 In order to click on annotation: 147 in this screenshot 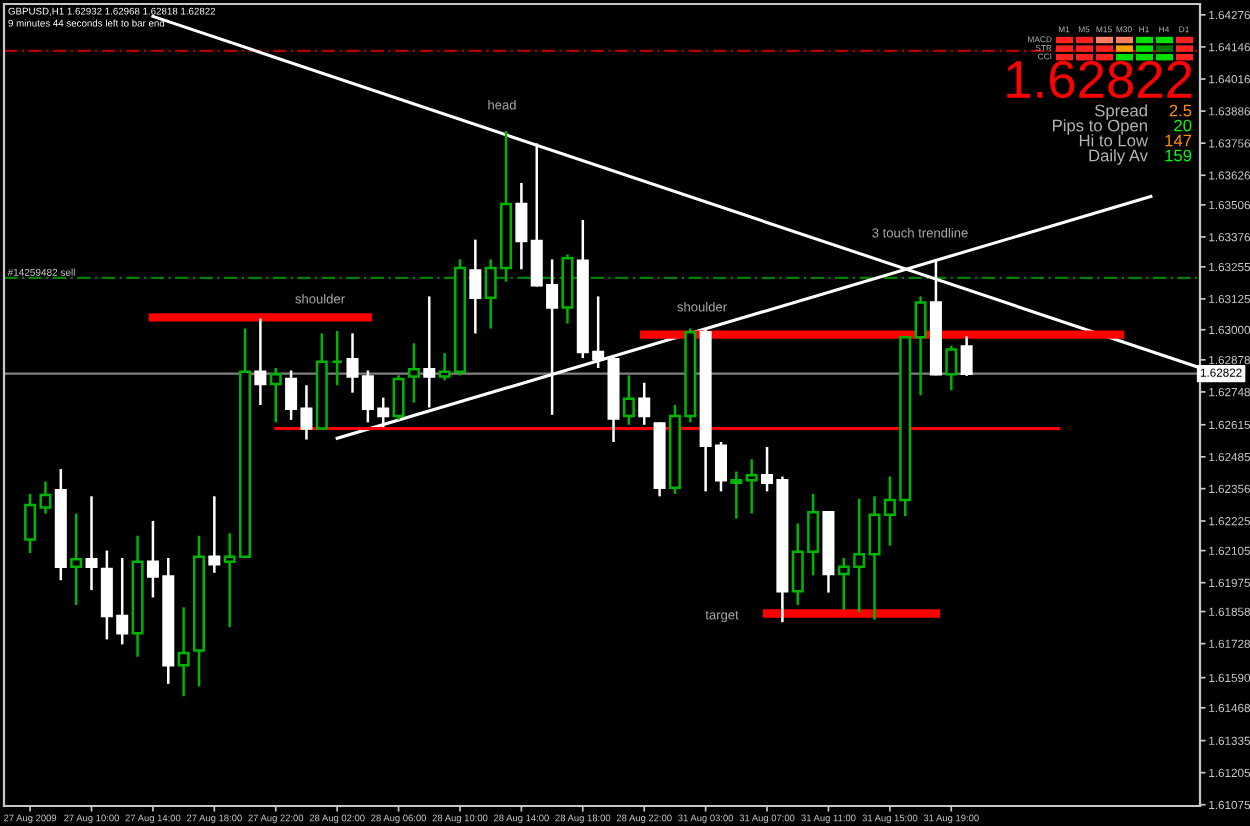, I will do `click(1178, 140)`.